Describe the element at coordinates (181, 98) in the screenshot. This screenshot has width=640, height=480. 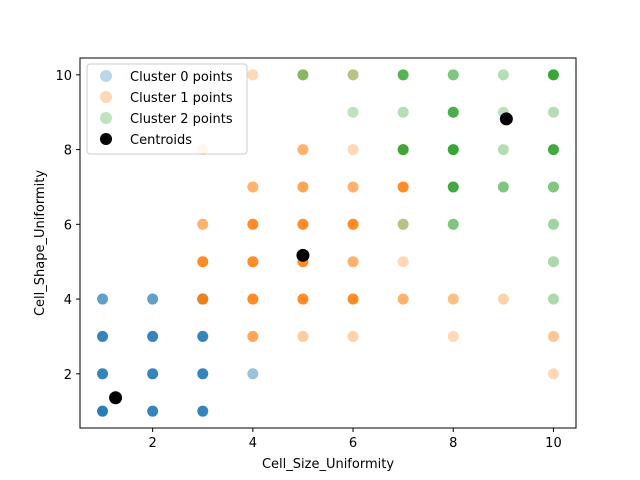
I see `legend-label-cluster-1: Cluster 1 points` at that location.